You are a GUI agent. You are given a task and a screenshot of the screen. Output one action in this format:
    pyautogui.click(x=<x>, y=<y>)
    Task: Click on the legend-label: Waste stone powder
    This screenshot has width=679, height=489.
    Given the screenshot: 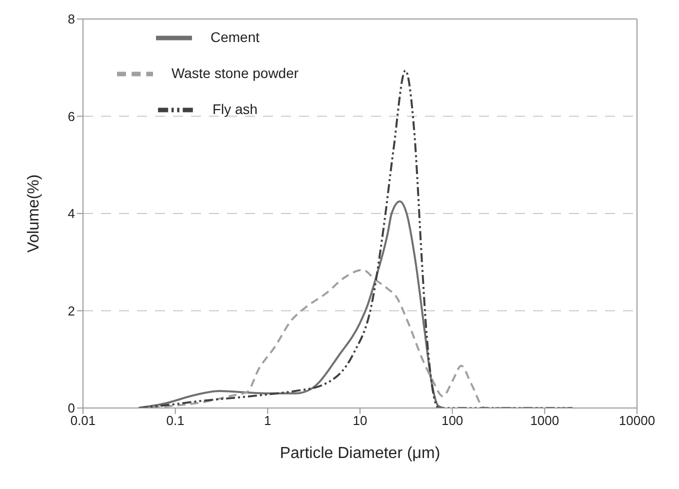 What is the action you would take?
    pyautogui.click(x=235, y=73)
    